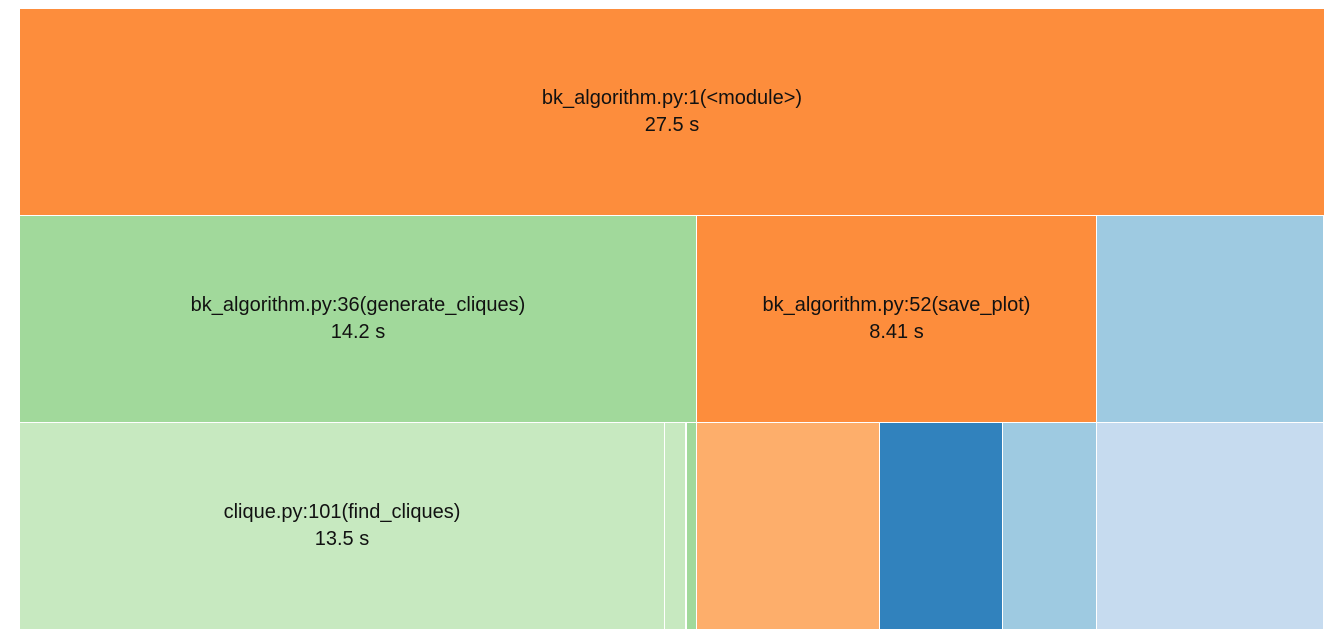 The height and width of the screenshot is (643, 1341). What do you see at coordinates (672, 125) in the screenshot?
I see `node-time: 27.5 s` at bounding box center [672, 125].